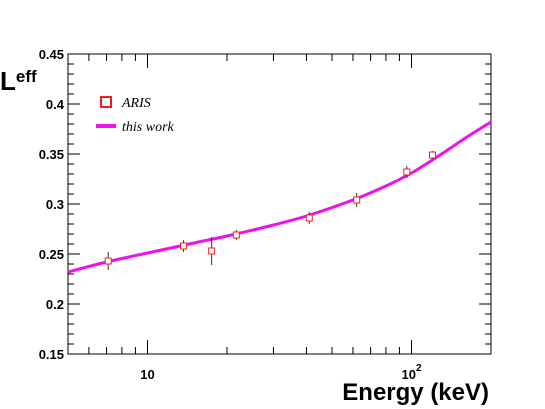  I want to click on legend-aris-marker, so click(106, 102).